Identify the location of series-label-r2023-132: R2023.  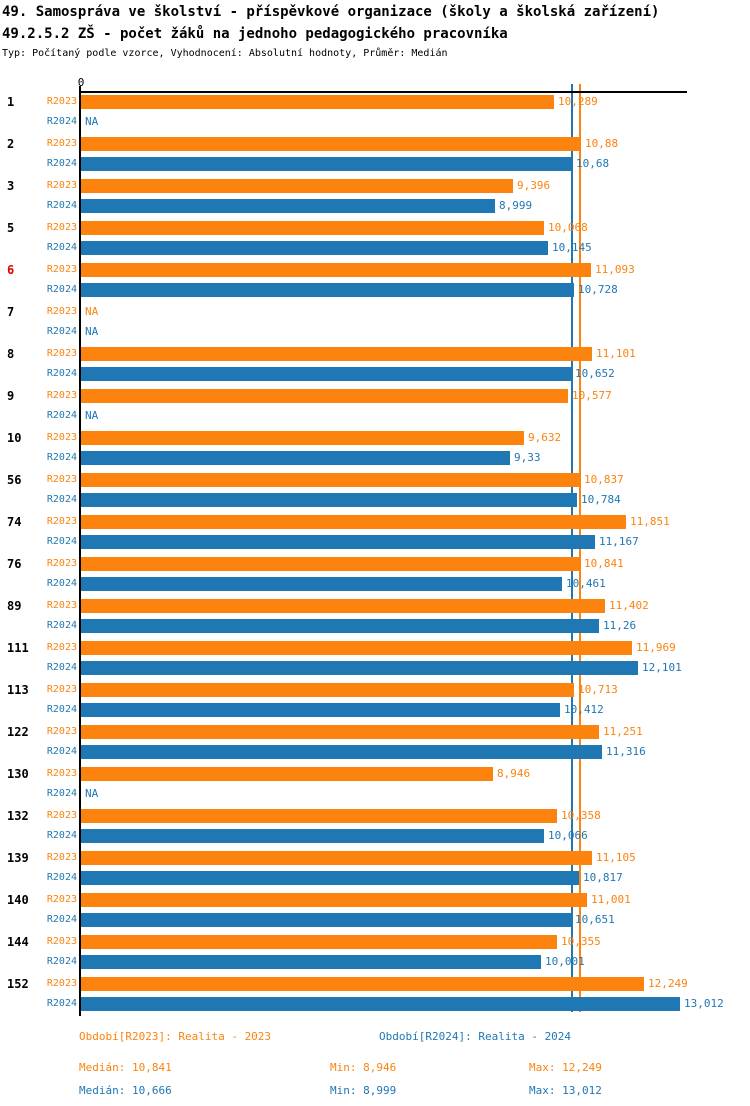
(61, 815).